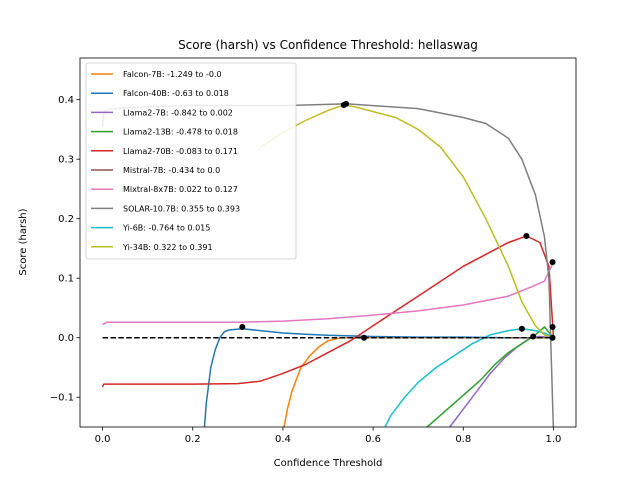 Image resolution: width=640 pixels, height=480 pixels. Describe the element at coordinates (328, 463) in the screenshot. I see `x-axis-title: Confidence Threshold` at that location.